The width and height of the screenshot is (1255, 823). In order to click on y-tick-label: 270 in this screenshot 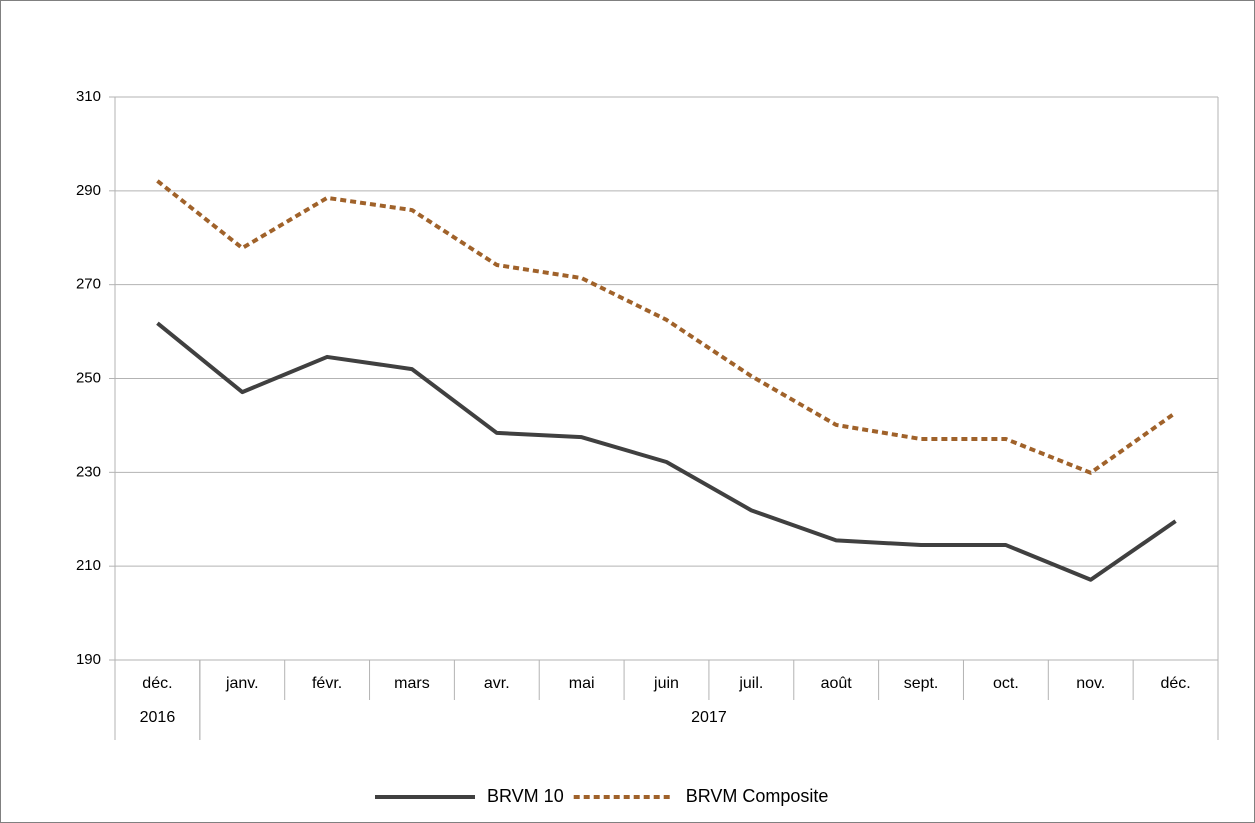, I will do `click(88, 284)`.